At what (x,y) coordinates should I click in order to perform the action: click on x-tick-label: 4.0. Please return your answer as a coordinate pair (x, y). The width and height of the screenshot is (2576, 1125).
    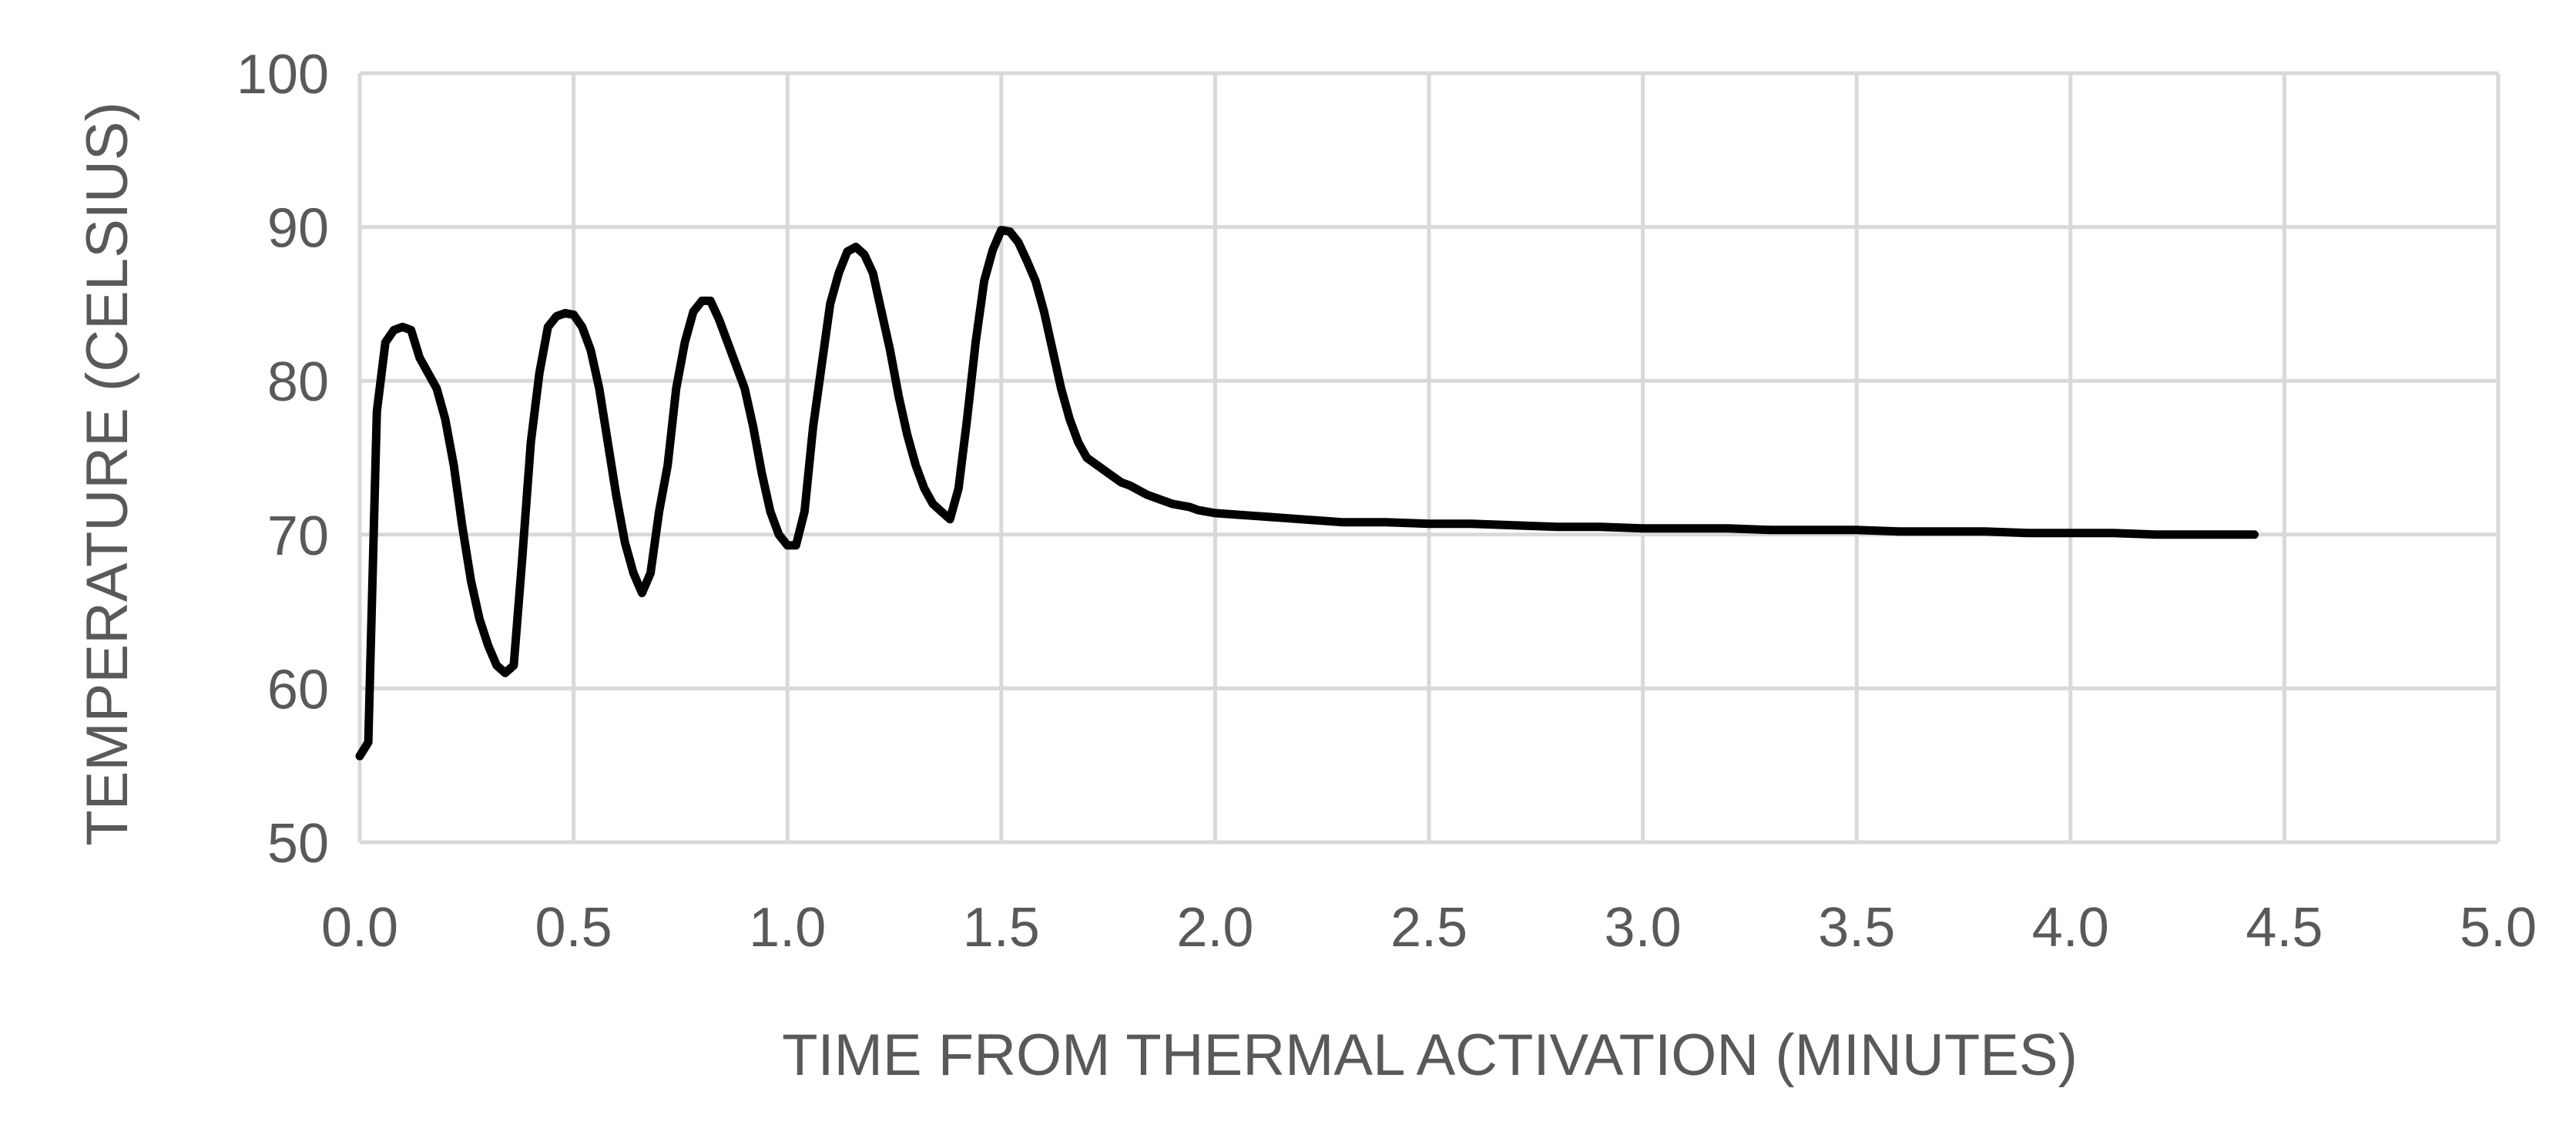
    Looking at the image, I should click on (2070, 928).